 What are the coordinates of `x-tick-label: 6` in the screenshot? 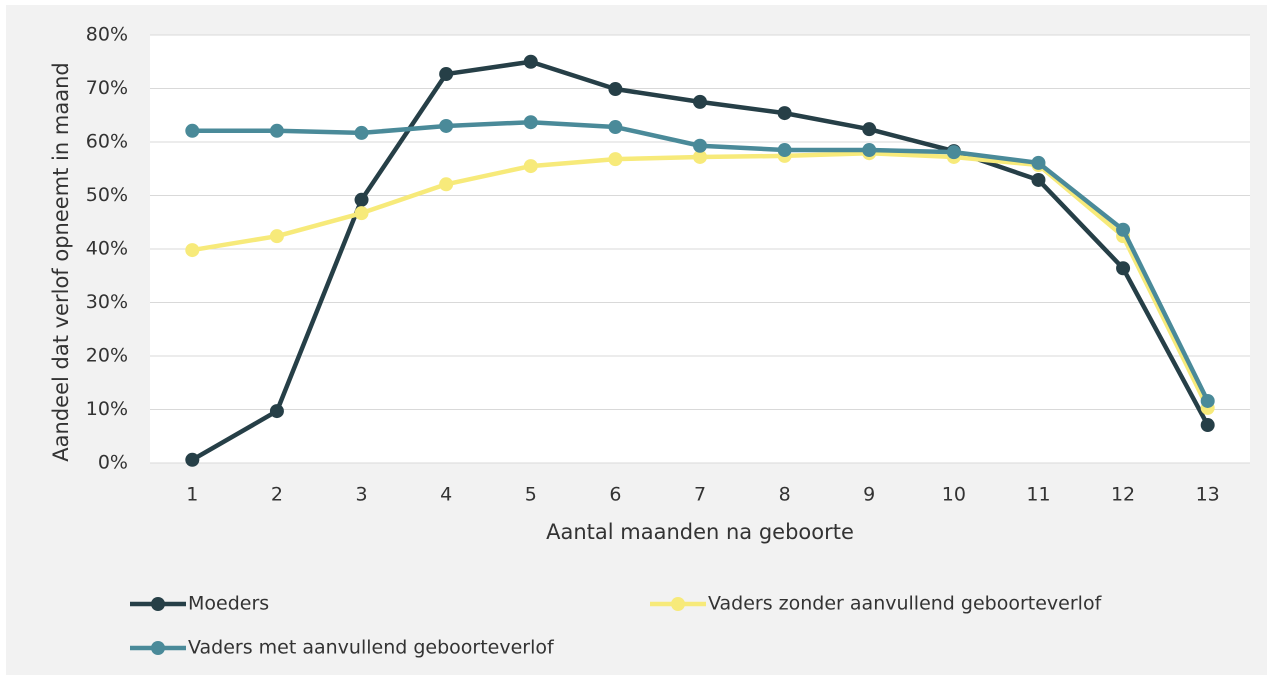 It's located at (615, 495).